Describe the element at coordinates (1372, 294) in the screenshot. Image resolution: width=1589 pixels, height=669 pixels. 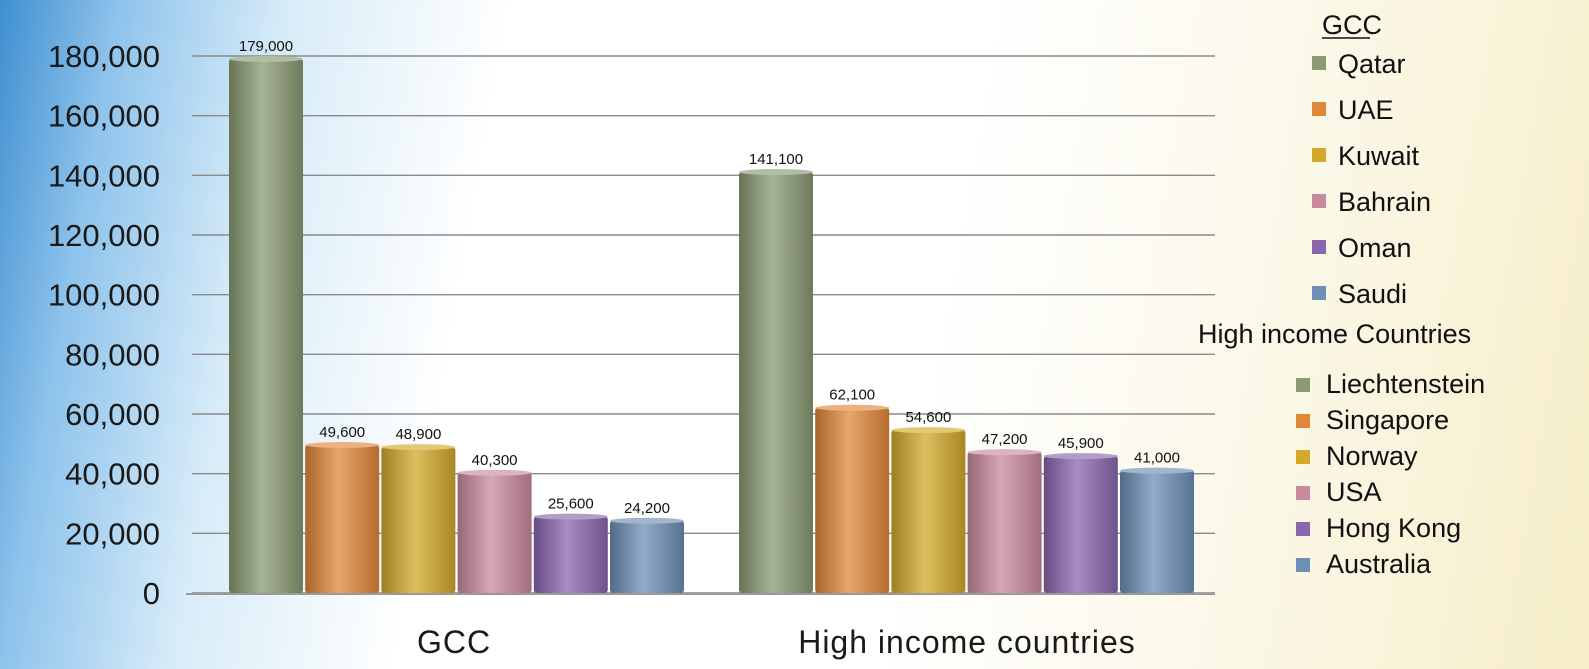
I see `legend-item-label: Saudi` at that location.